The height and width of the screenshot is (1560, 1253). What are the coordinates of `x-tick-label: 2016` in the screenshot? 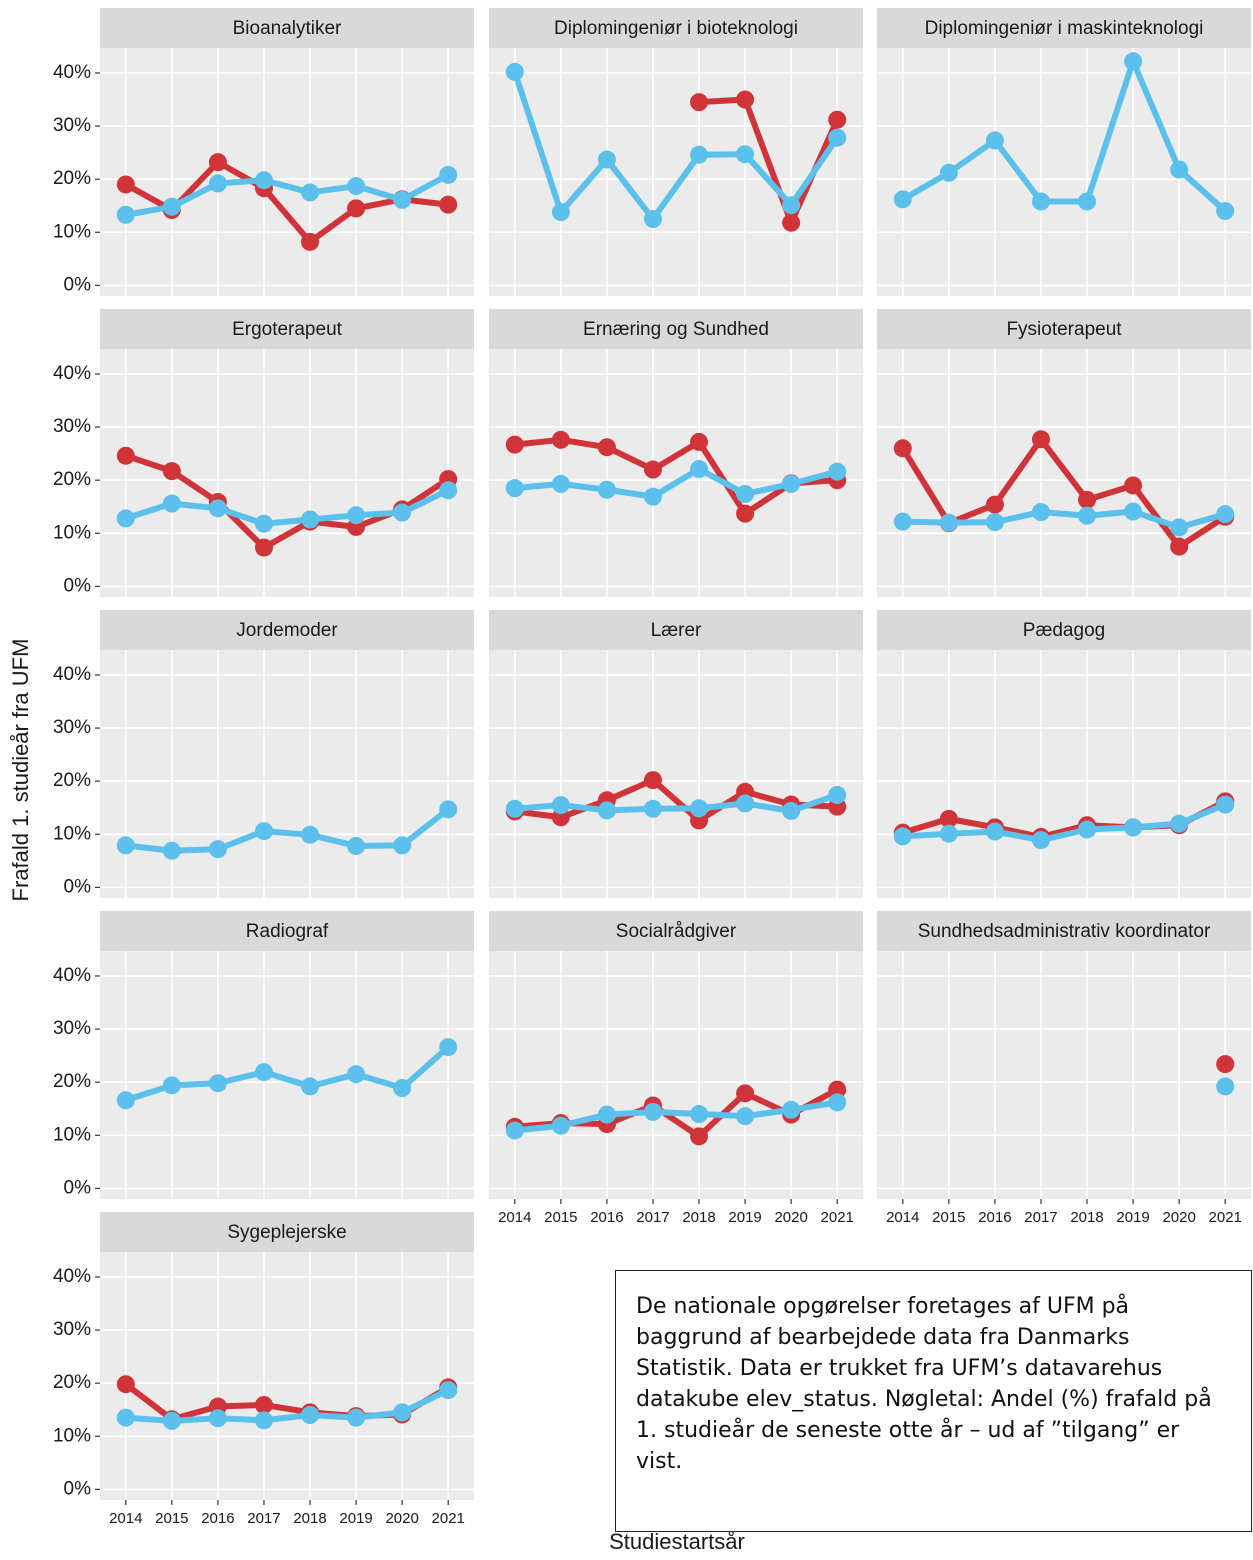 It's located at (994, 1217).